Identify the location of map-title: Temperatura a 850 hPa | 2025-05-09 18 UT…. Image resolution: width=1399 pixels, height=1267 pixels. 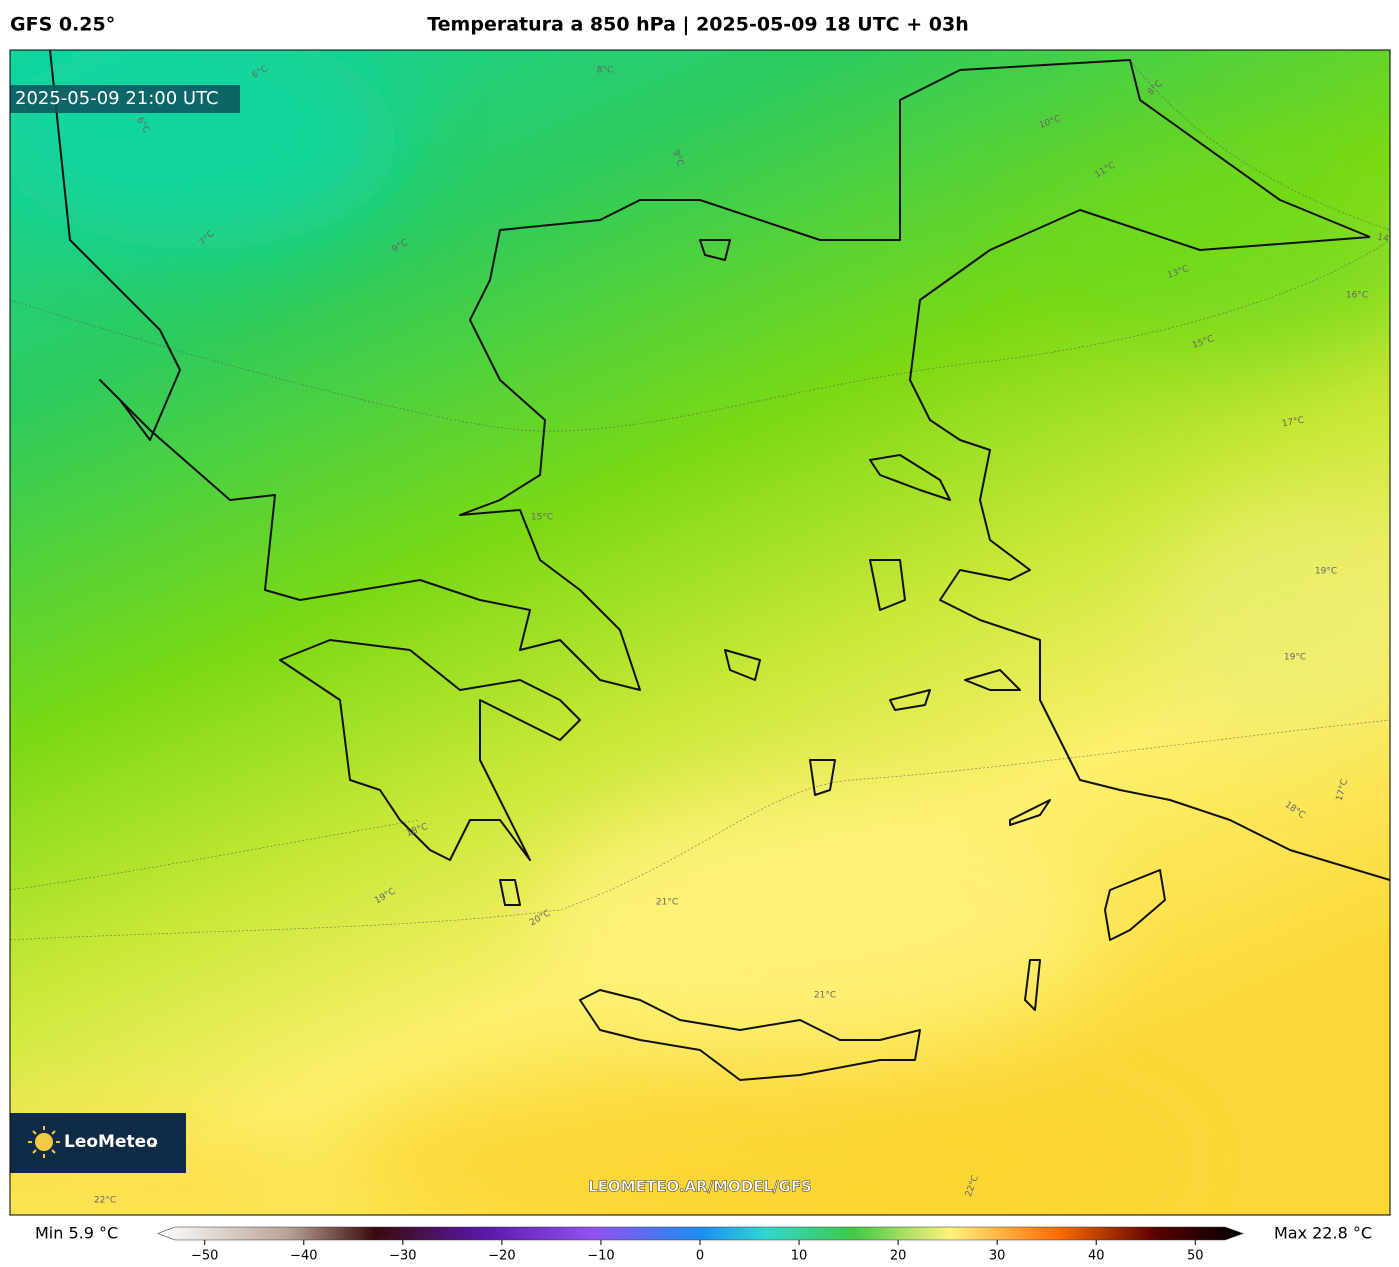
(698, 25).